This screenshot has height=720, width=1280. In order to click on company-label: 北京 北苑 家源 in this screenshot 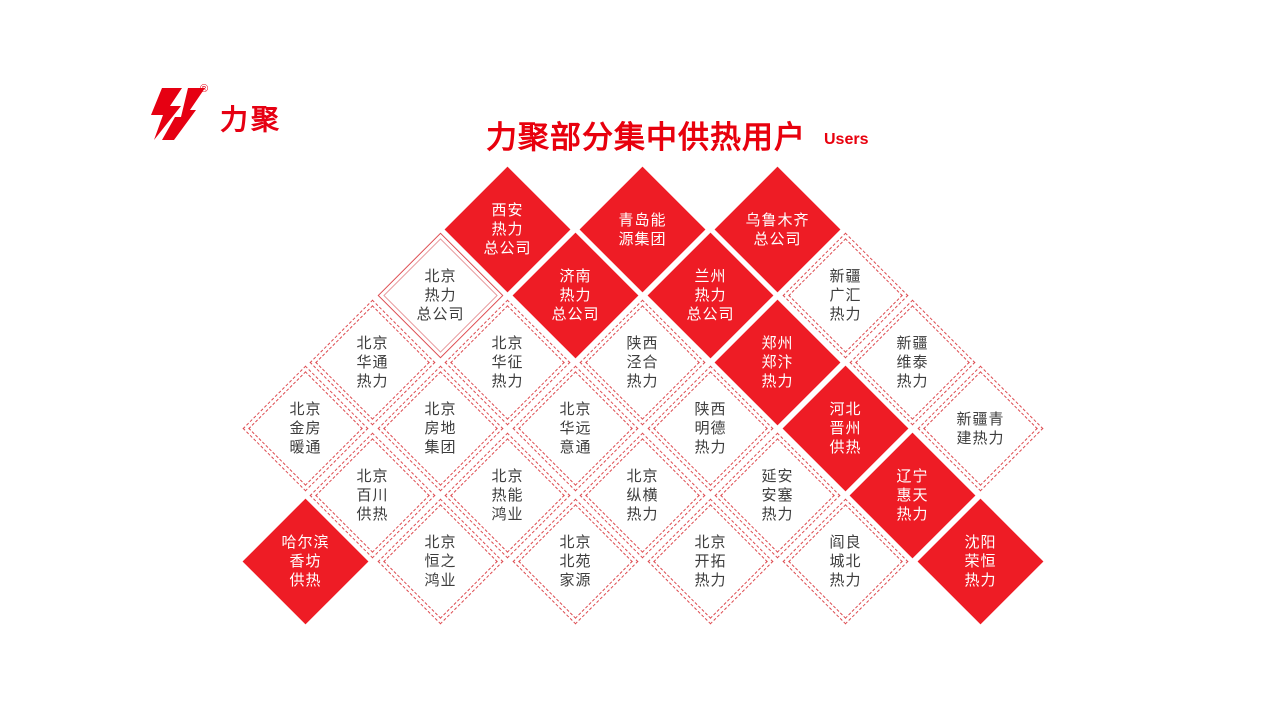, I will do `click(574, 561)`.